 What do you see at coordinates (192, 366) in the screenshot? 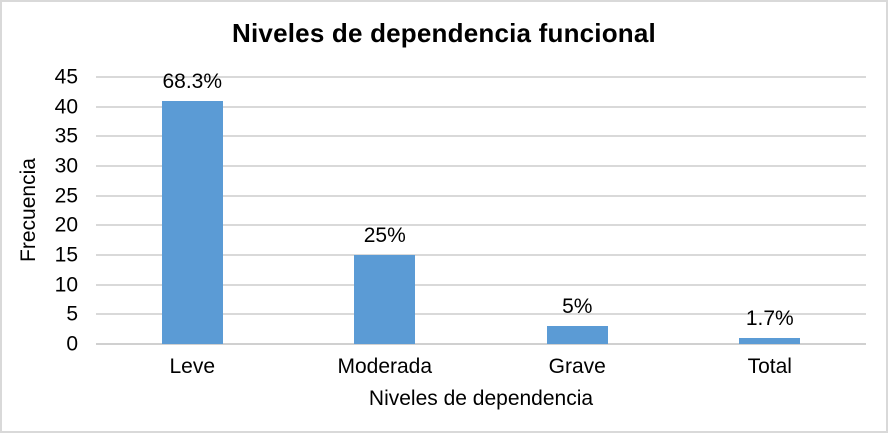
I see `x-category-label-leve: Leve` at bounding box center [192, 366].